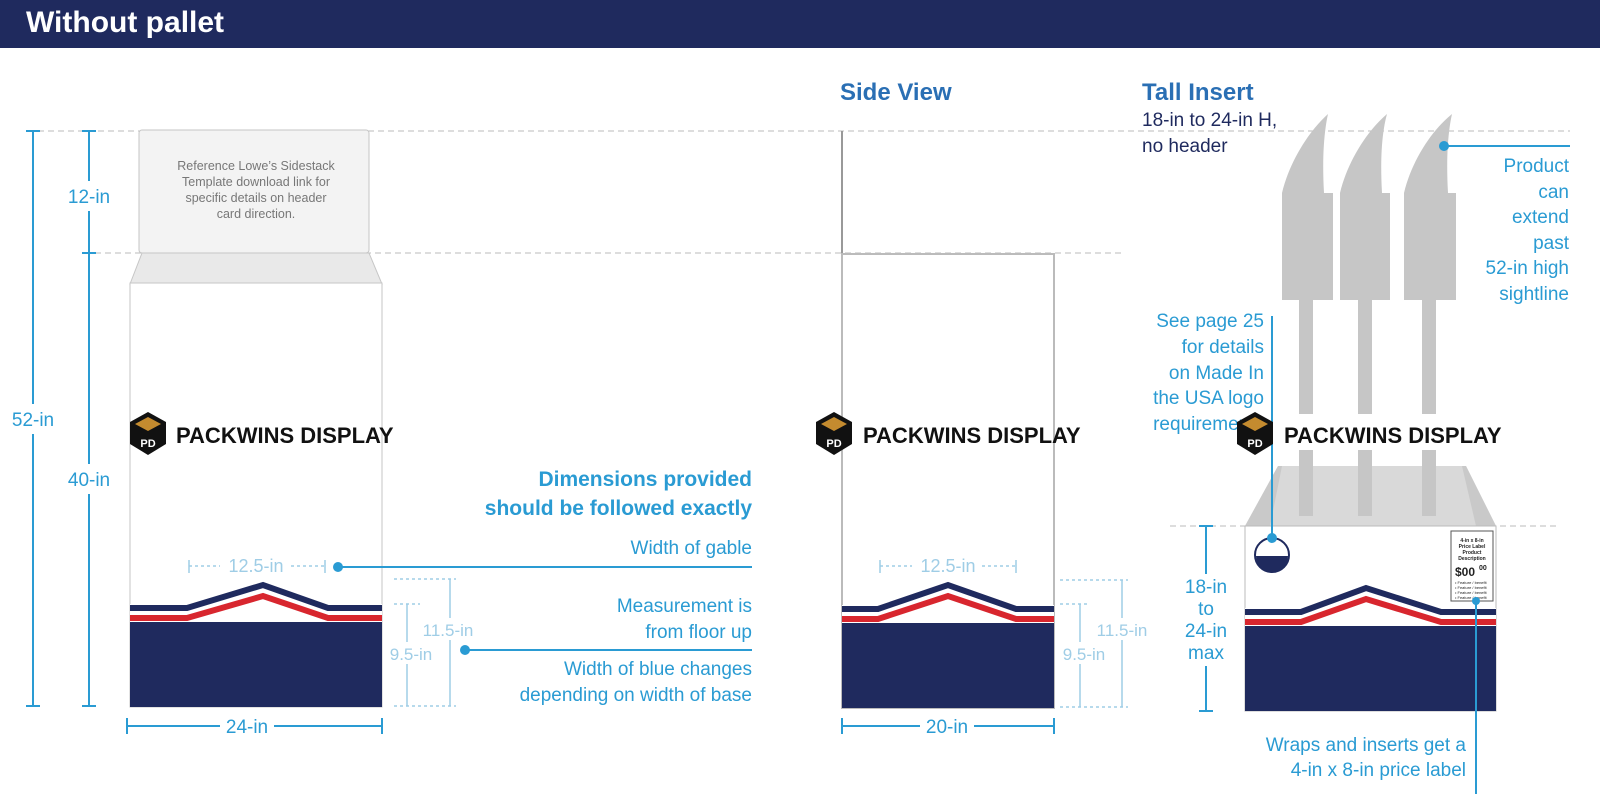  Describe the element at coordinates (1465, 572) in the screenshot. I see `svg-text: $00` at that location.